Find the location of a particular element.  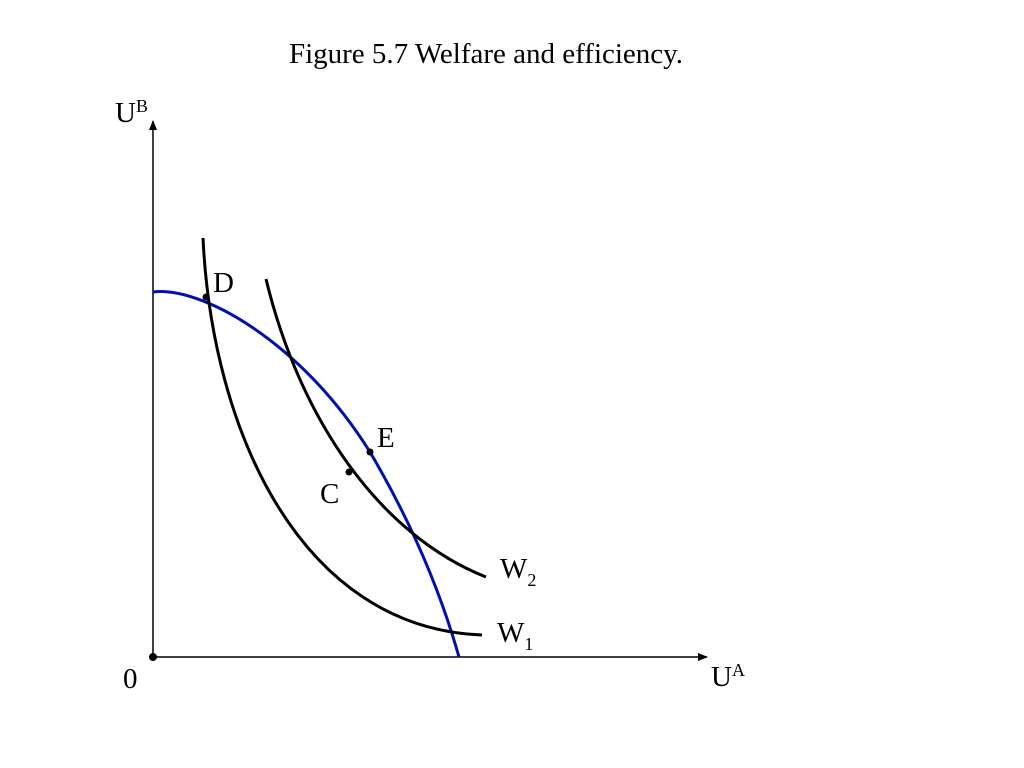

welfare-curve-w2 is located at coordinates (375, 428).